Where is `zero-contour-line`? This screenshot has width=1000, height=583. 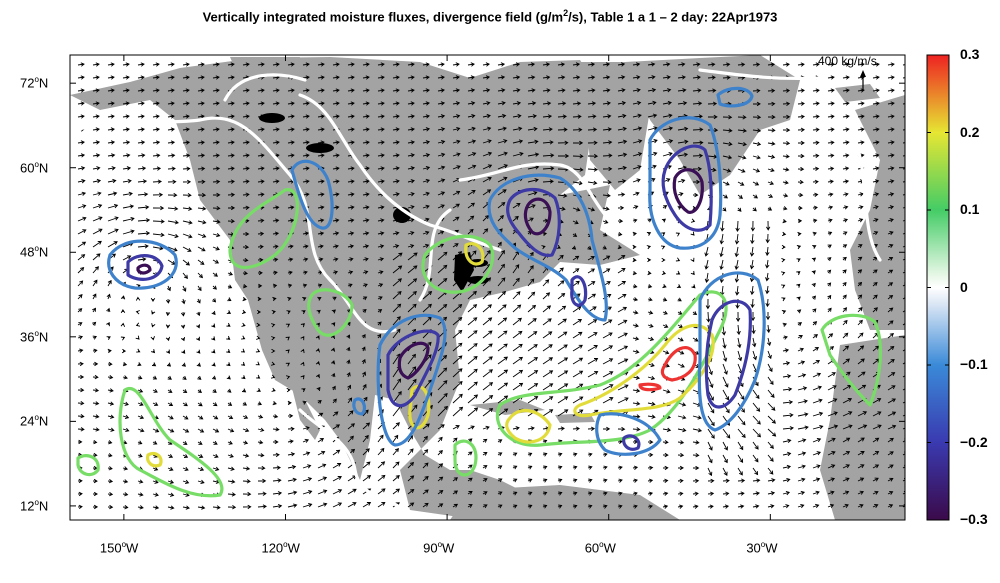 zero-contour-line is located at coordinates (265, 87).